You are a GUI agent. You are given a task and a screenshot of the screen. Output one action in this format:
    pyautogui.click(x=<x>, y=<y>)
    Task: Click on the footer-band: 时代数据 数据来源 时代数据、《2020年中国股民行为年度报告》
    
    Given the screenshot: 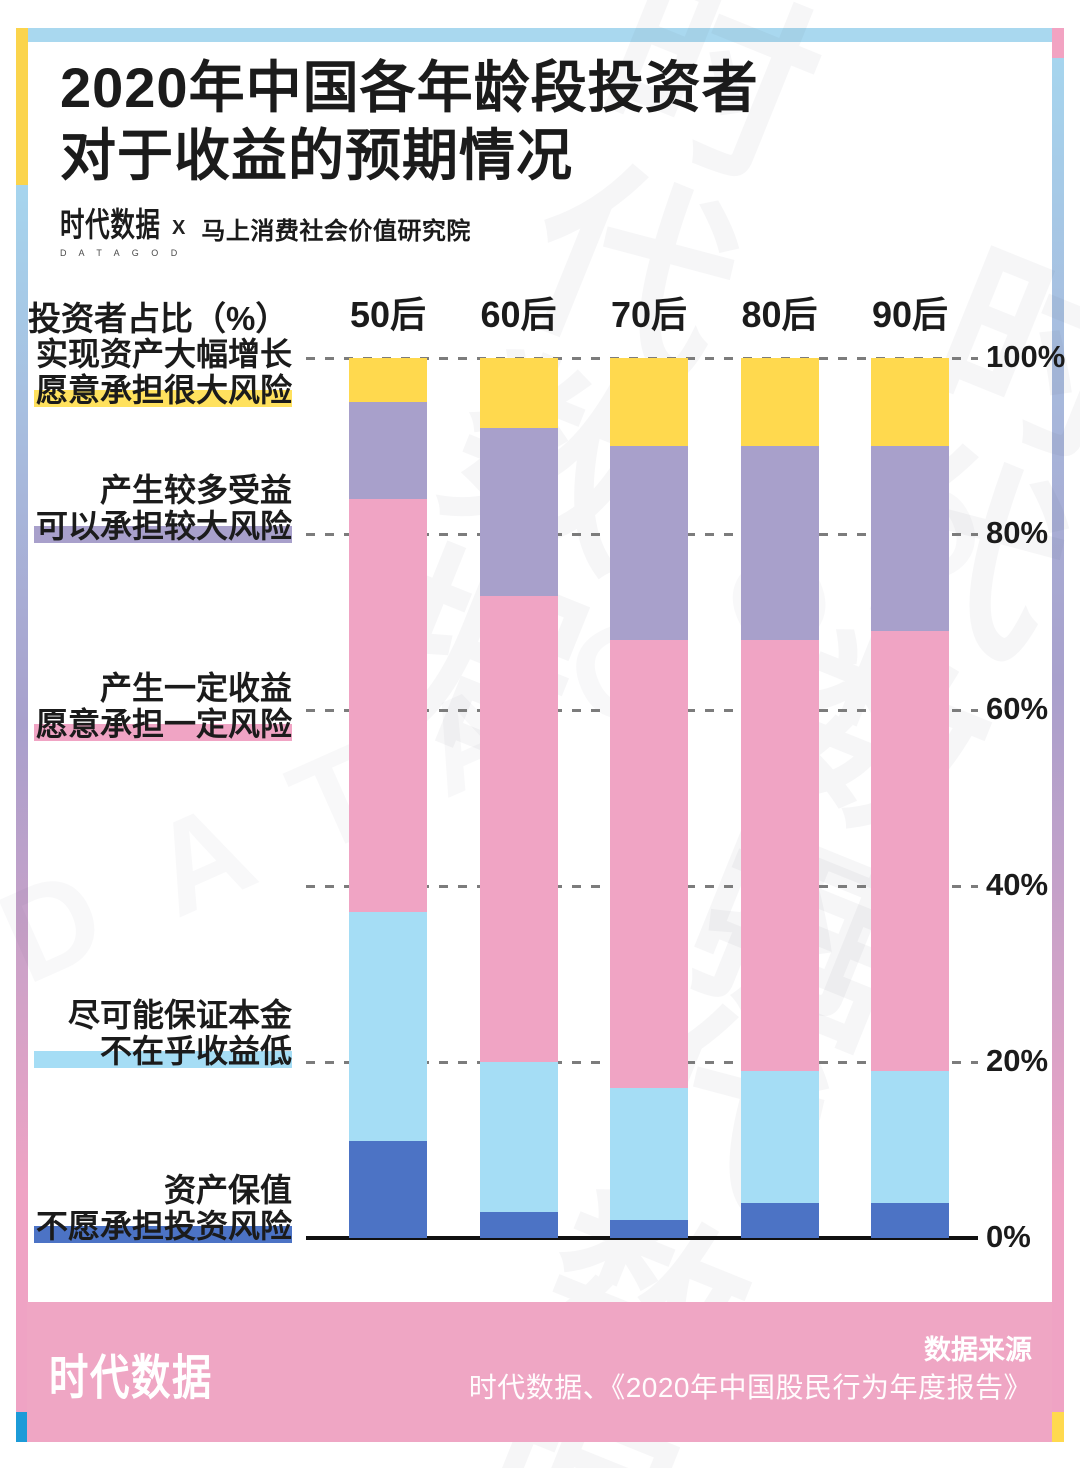 What is the action you would take?
    pyautogui.click(x=539, y=1372)
    